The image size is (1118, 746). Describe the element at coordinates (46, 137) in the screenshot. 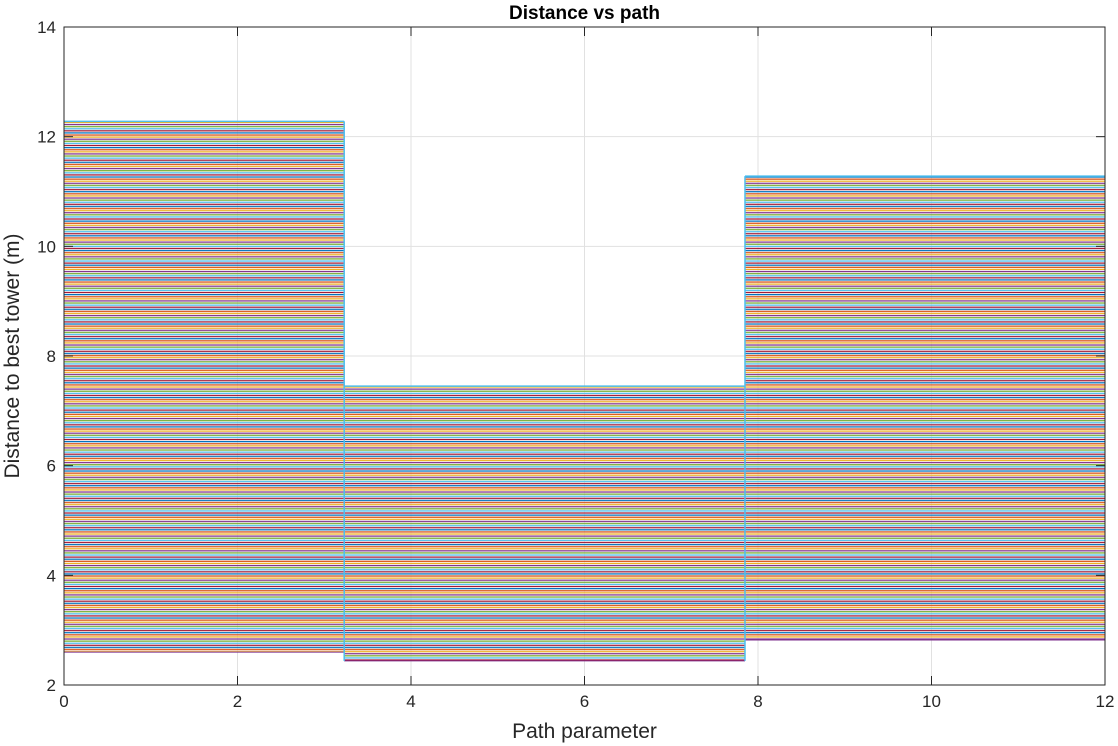

I see `y-tick-label: 12` at that location.